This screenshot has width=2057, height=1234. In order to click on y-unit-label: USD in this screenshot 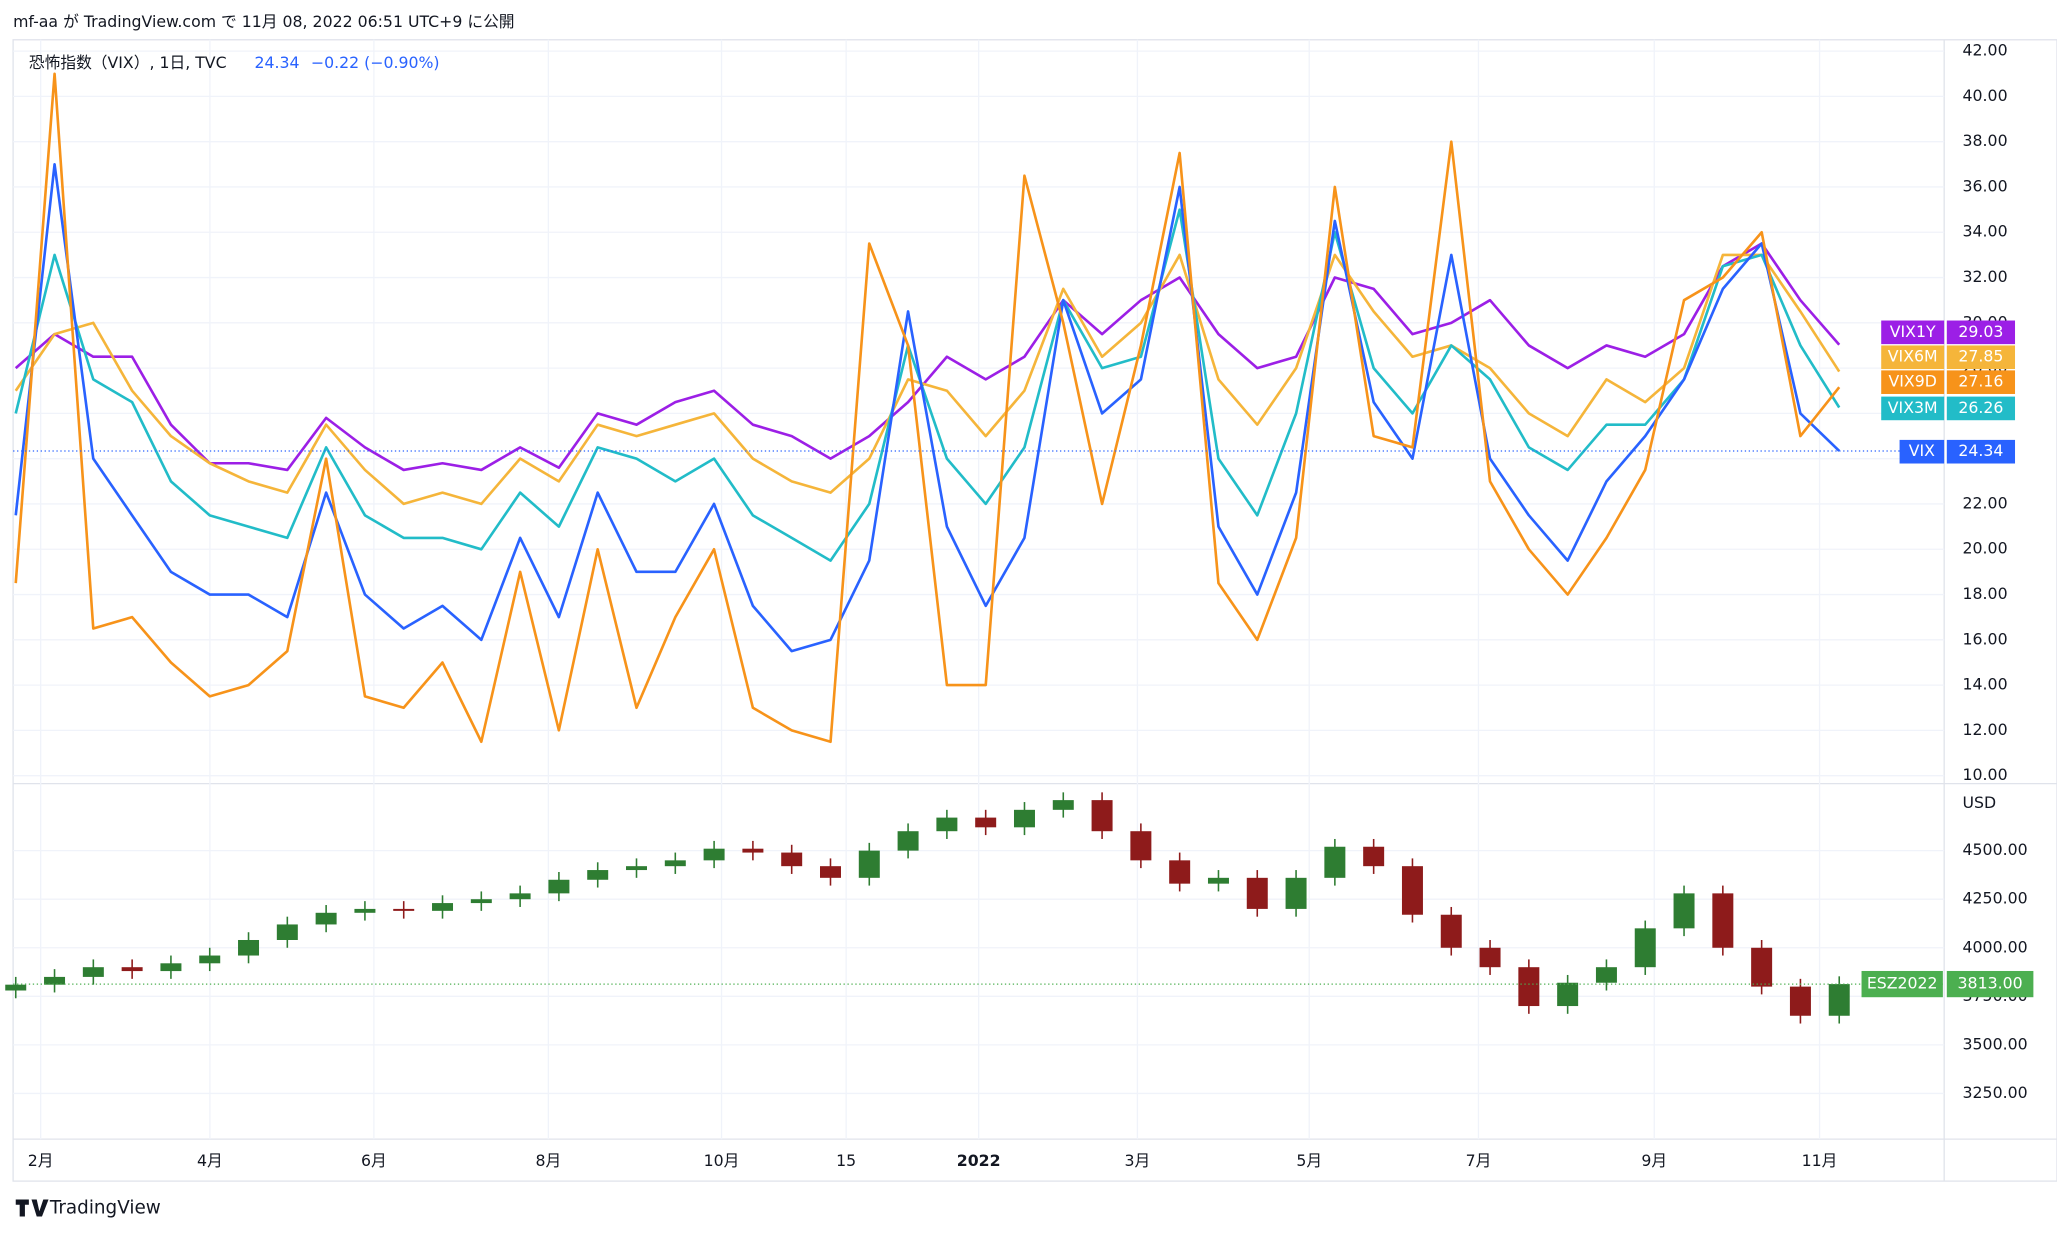, I will do `click(1980, 802)`.